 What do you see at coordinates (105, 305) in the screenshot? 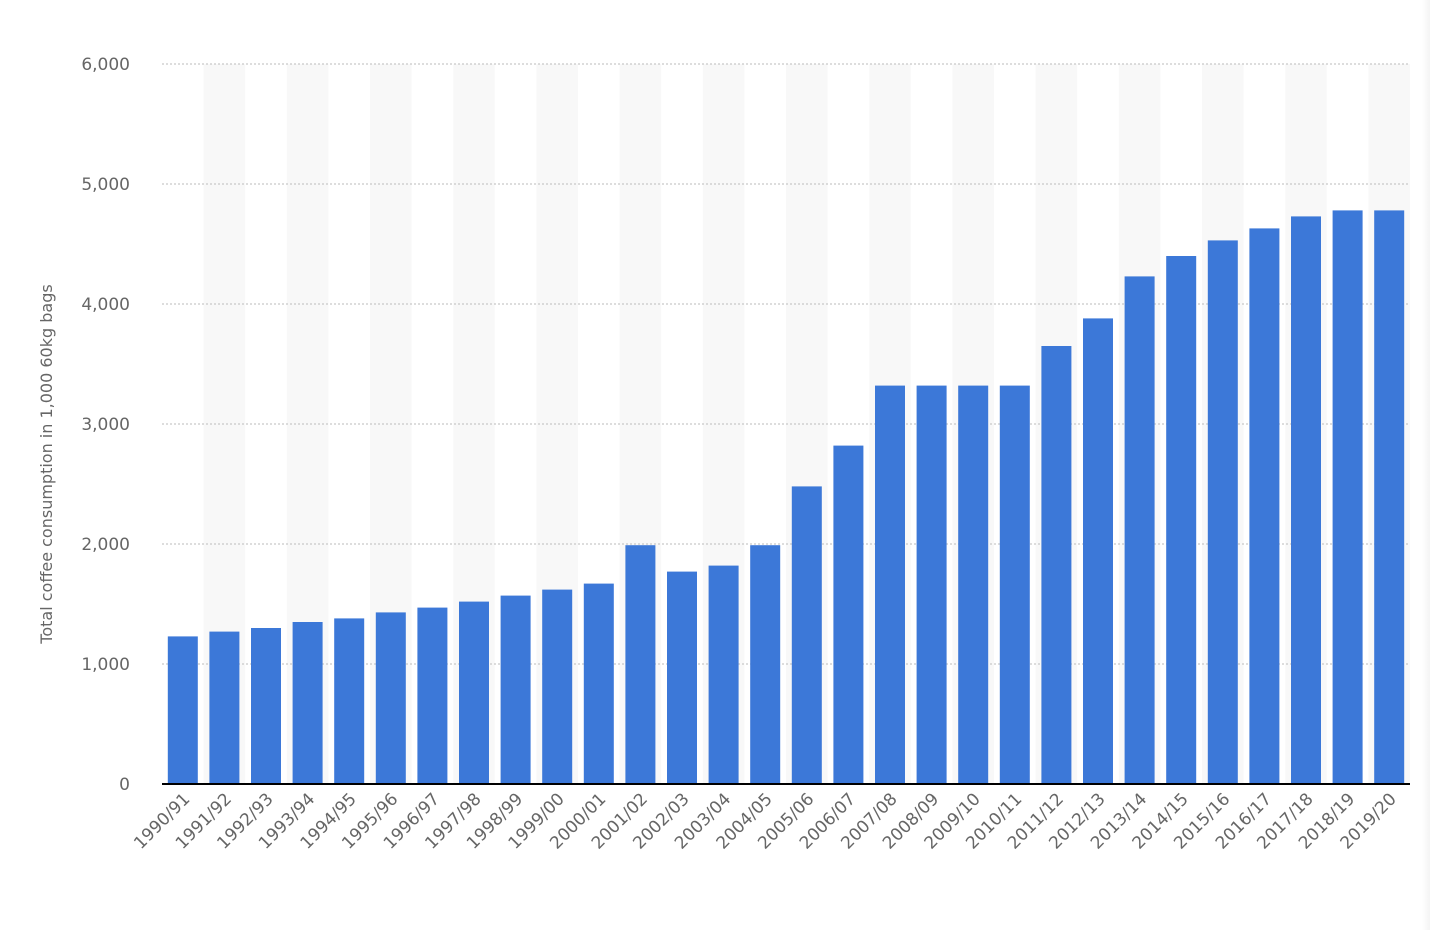
I see `y-tick-label: 4,000` at bounding box center [105, 305].